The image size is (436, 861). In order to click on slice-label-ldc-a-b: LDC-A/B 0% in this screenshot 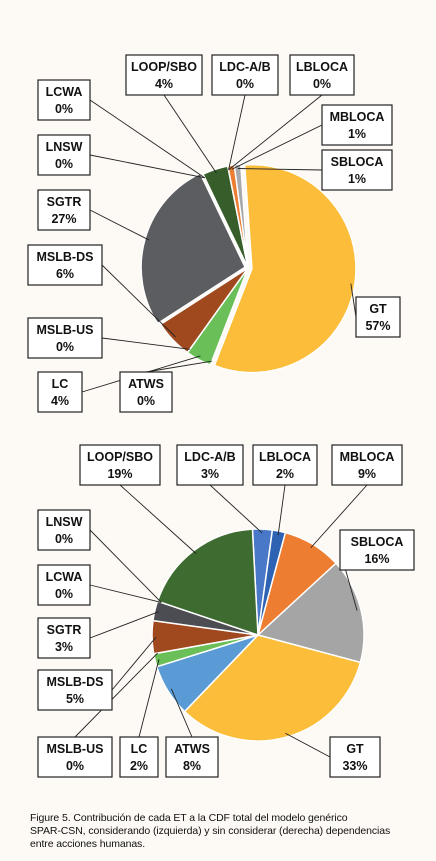, I will do `click(245, 75)`.